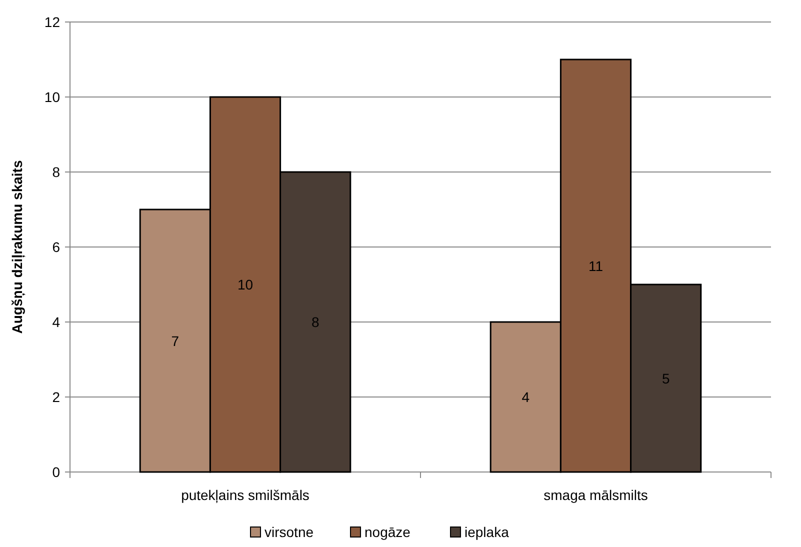 The height and width of the screenshot is (547, 801). I want to click on y-tick-label: 6, so click(56, 247).